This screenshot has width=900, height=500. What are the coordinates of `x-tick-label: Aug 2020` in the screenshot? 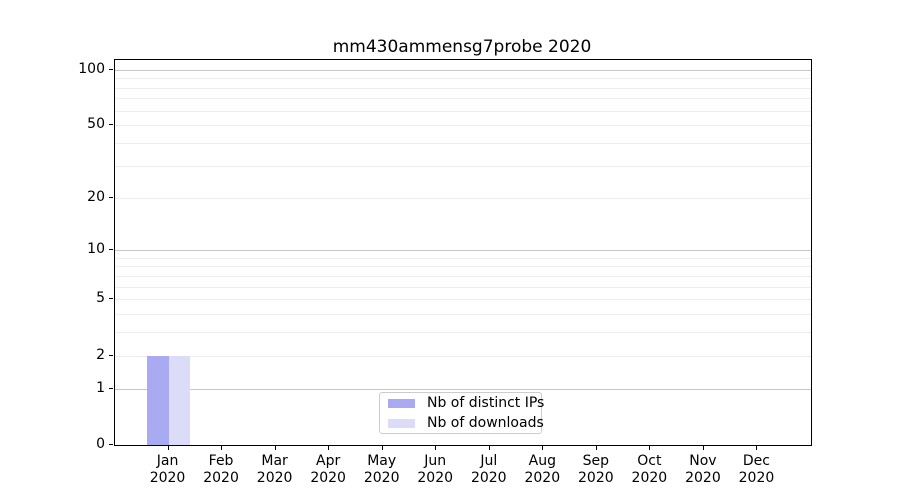 It's located at (542, 469).